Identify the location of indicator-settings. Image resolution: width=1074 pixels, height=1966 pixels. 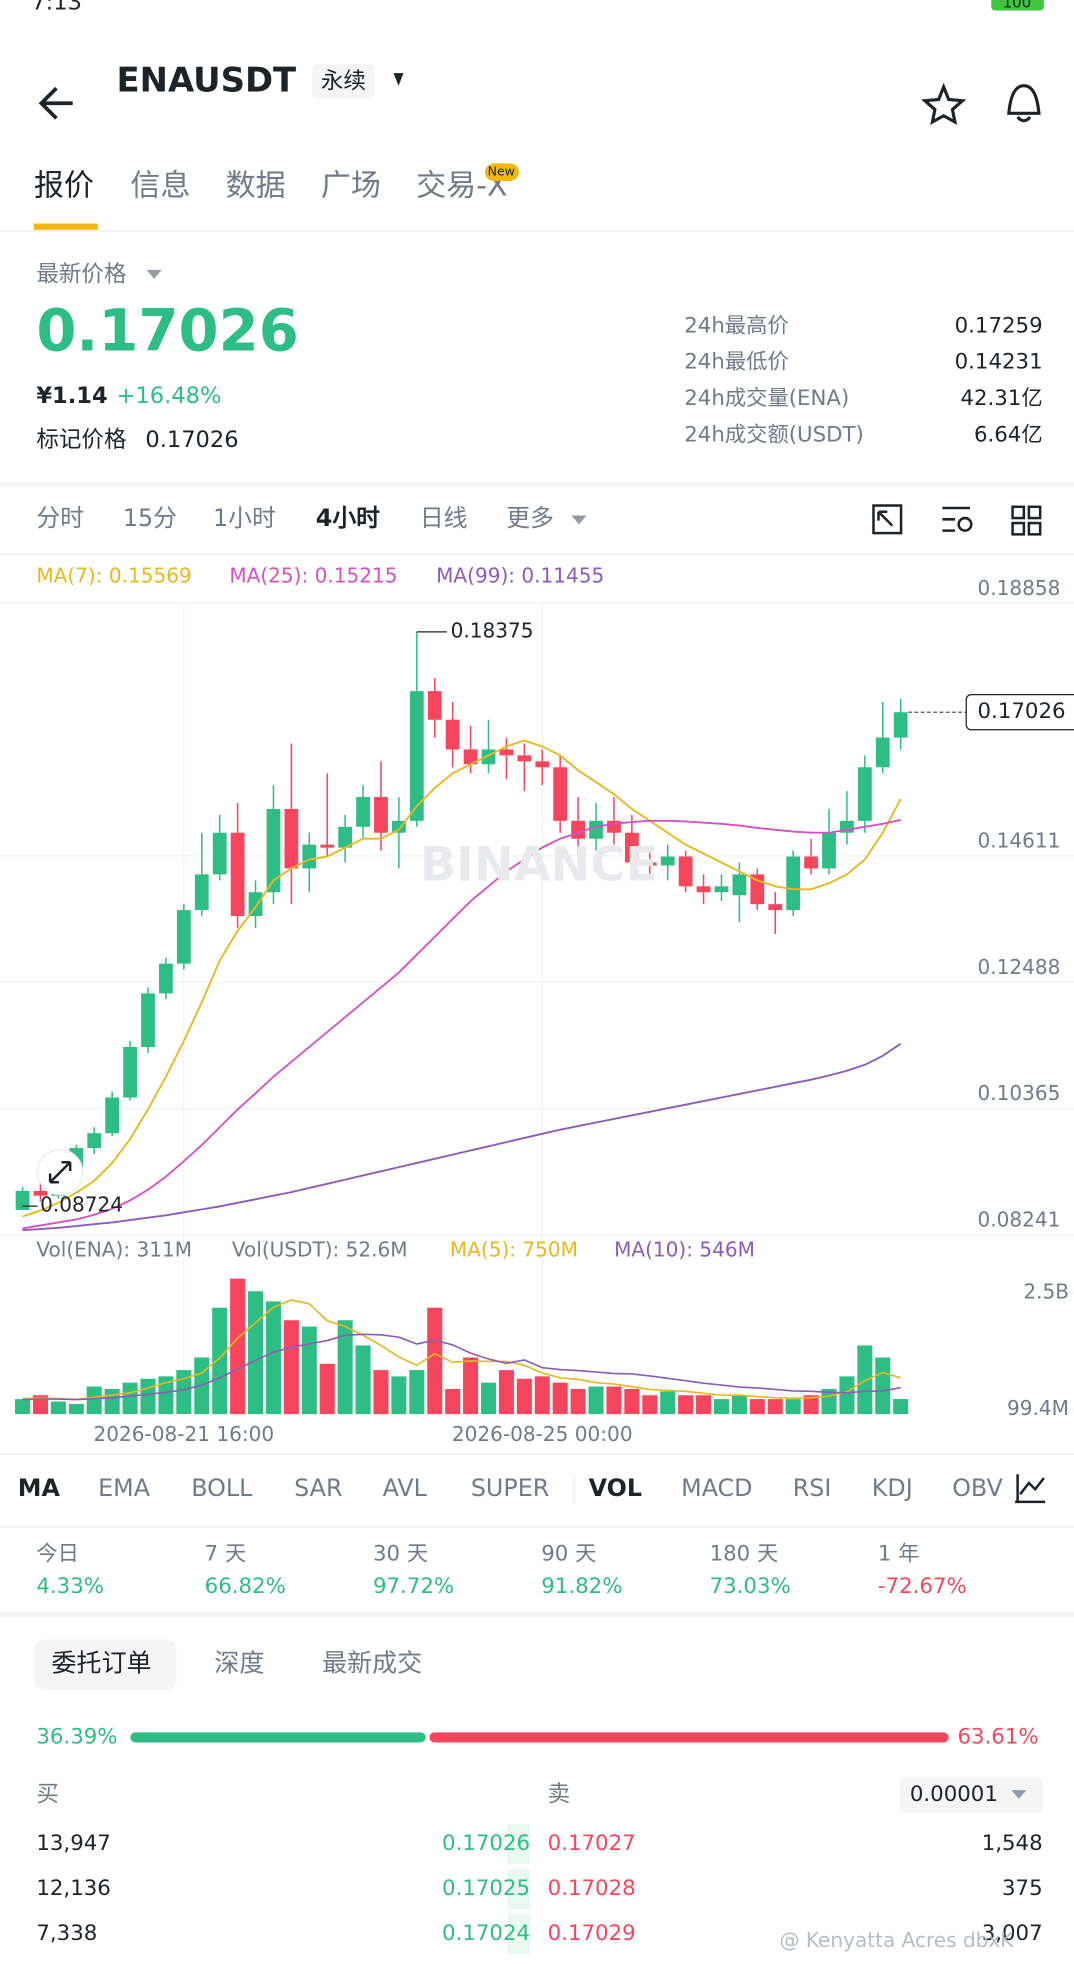
(1030, 1489).